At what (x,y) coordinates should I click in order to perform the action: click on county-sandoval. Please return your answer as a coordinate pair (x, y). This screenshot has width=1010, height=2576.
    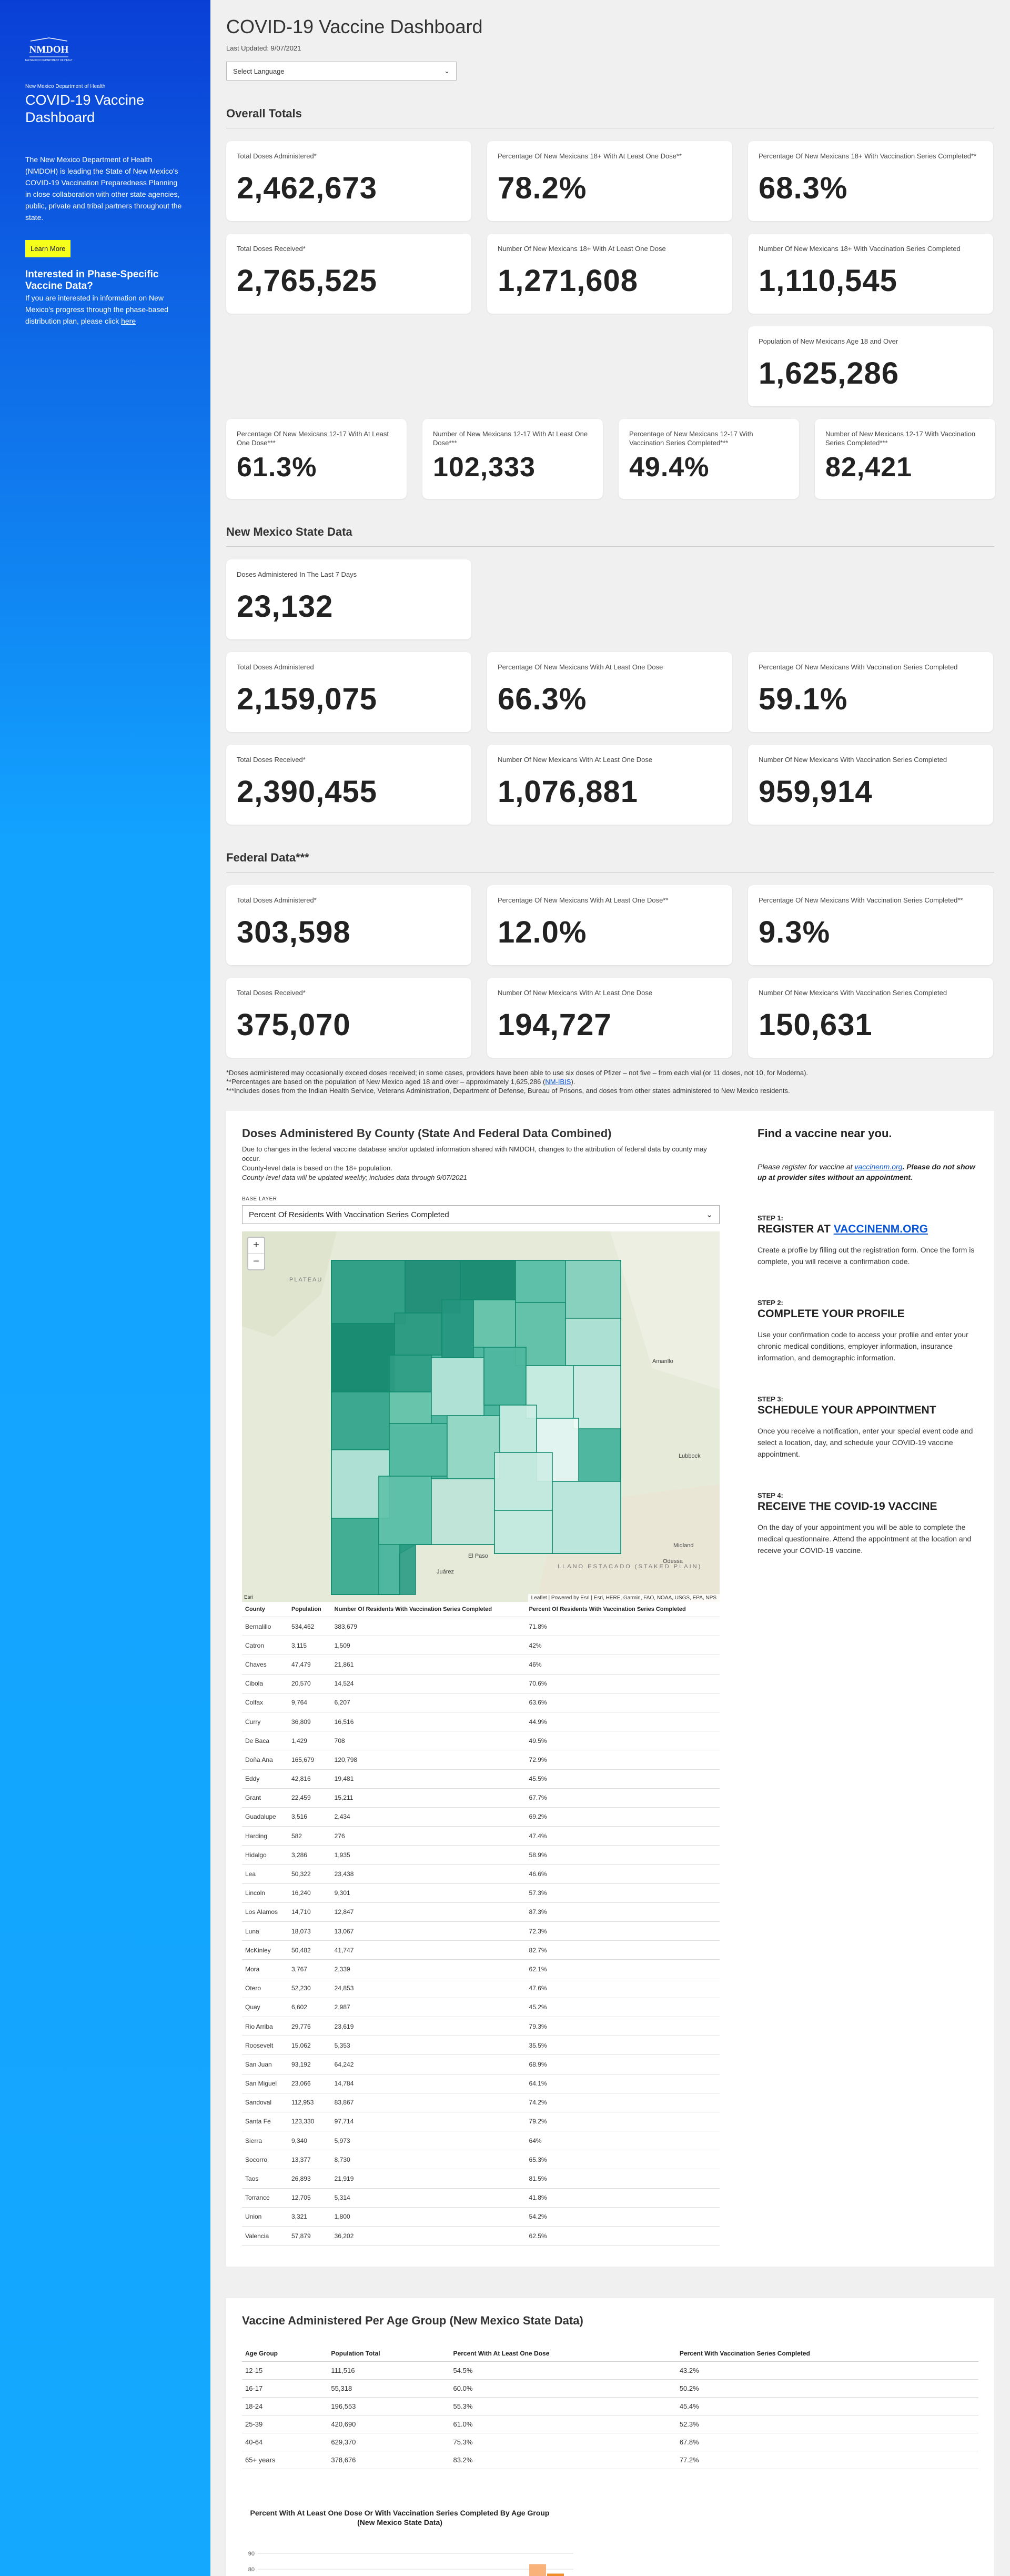
    Looking at the image, I should click on (418, 1334).